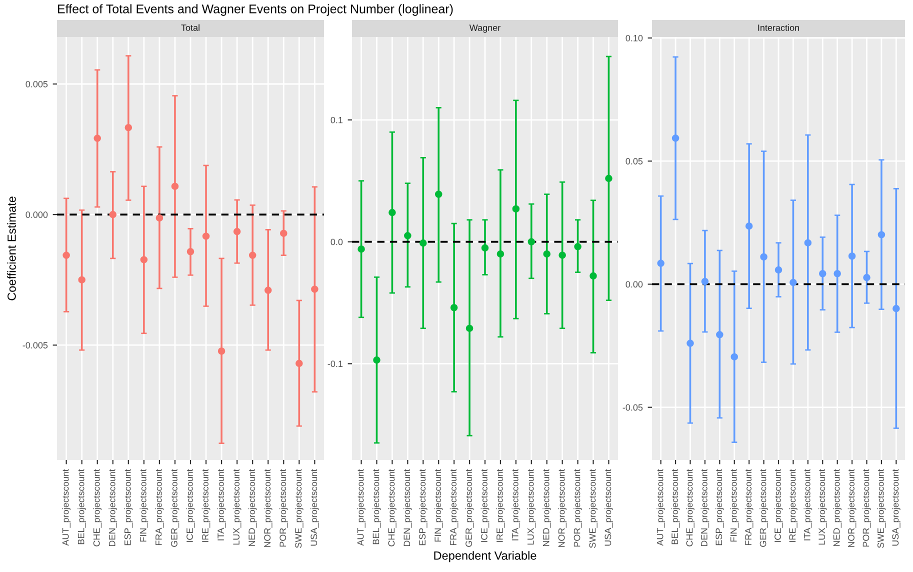 The height and width of the screenshot is (572, 913). I want to click on y-tick-label: 0.10, so click(634, 38).